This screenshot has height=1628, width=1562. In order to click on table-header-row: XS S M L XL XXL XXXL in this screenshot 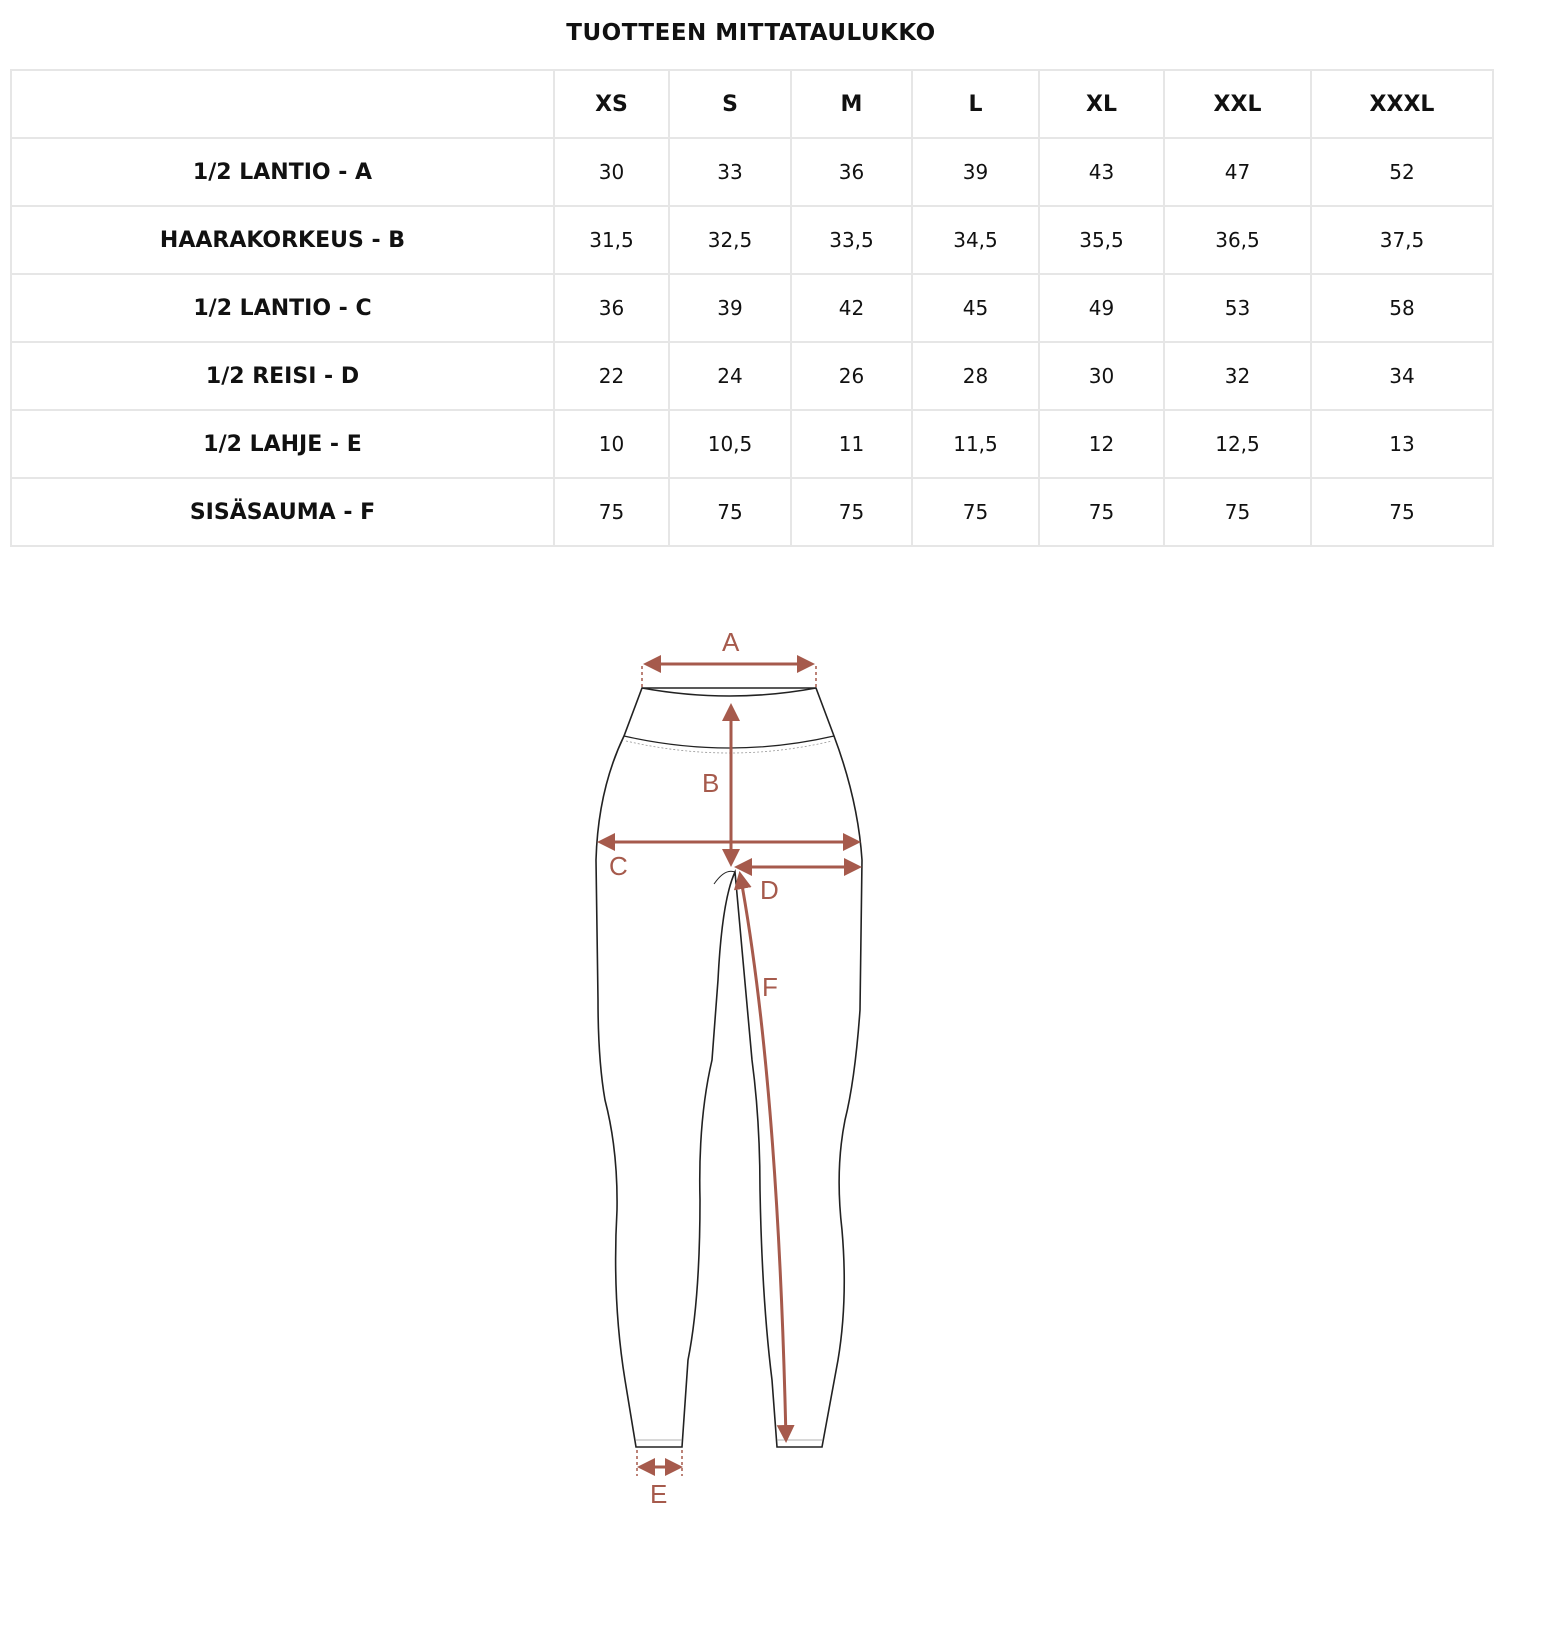, I will do `click(752, 104)`.